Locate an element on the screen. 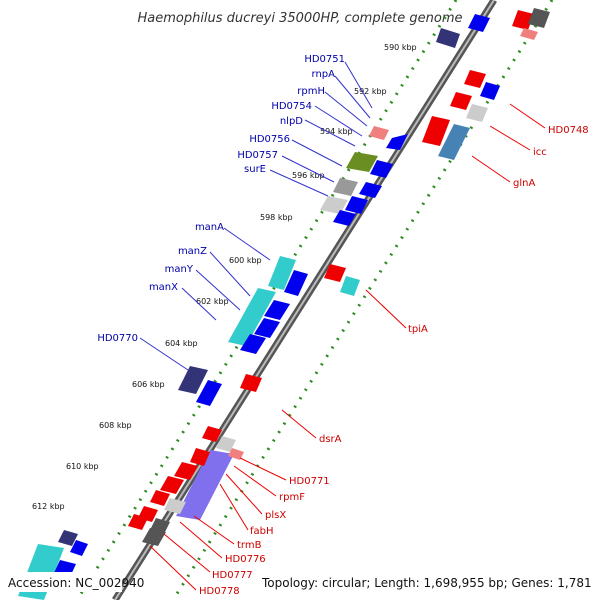  tick-label: 604 kbp is located at coordinates (181, 343).